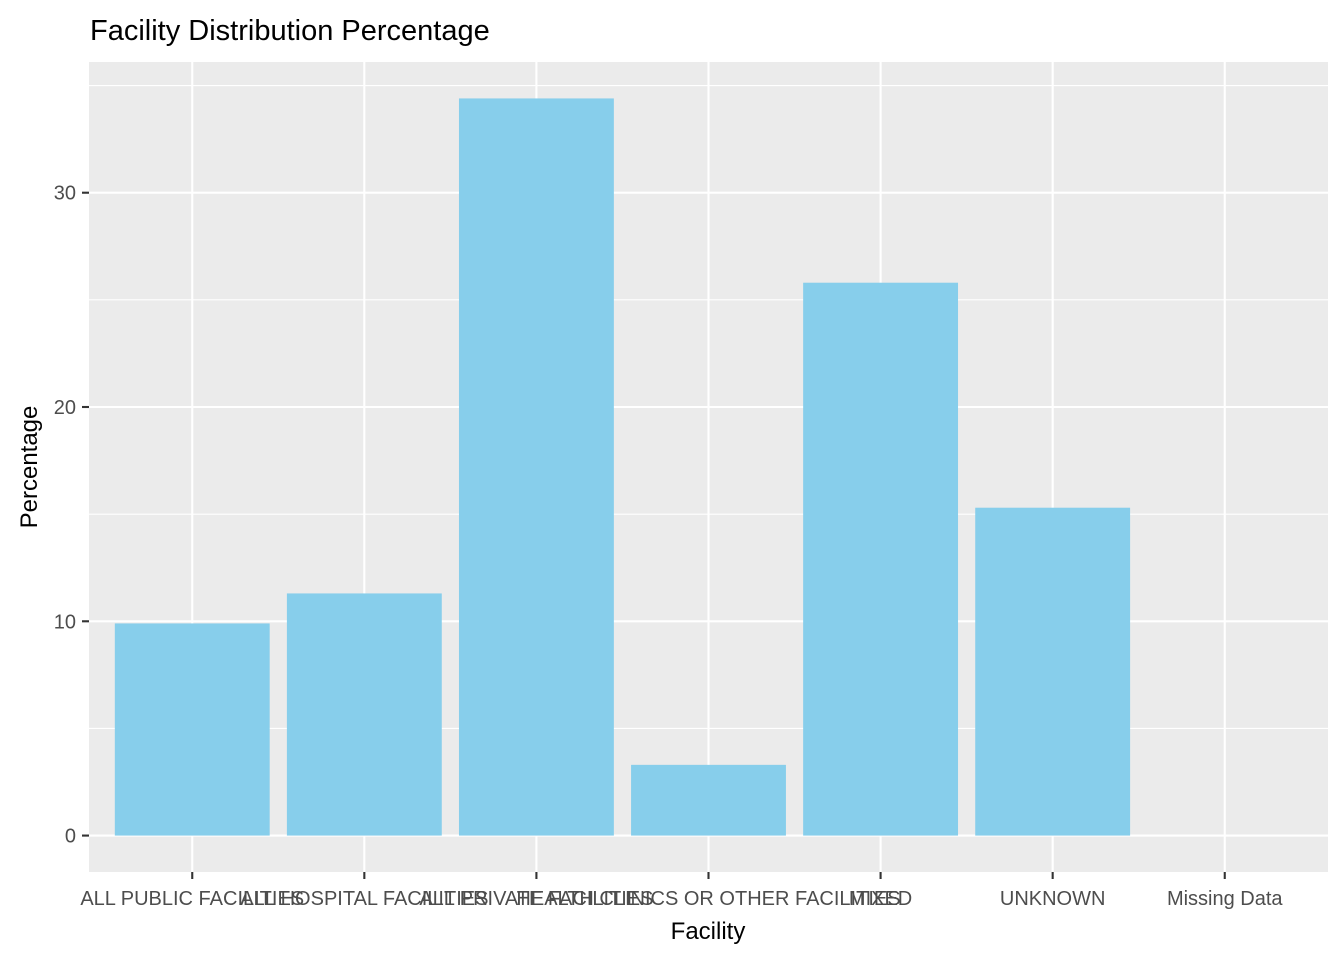 The height and width of the screenshot is (960, 1344). What do you see at coordinates (71, 515) in the screenshot?
I see `y-axis: 0 10 20 30` at bounding box center [71, 515].